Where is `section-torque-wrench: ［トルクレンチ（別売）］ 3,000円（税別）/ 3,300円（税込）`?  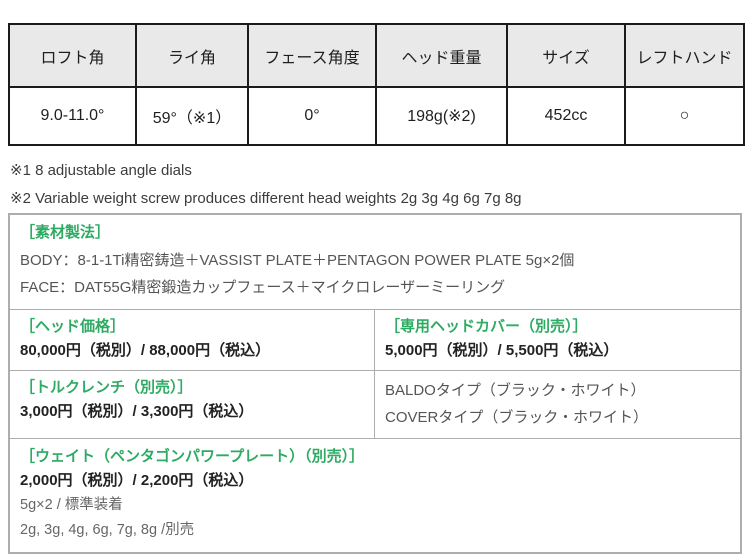 section-torque-wrench: ［トルクレンチ（別売）］ 3,000円（税別）/ 3,300円（税込） is located at coordinates (192, 404).